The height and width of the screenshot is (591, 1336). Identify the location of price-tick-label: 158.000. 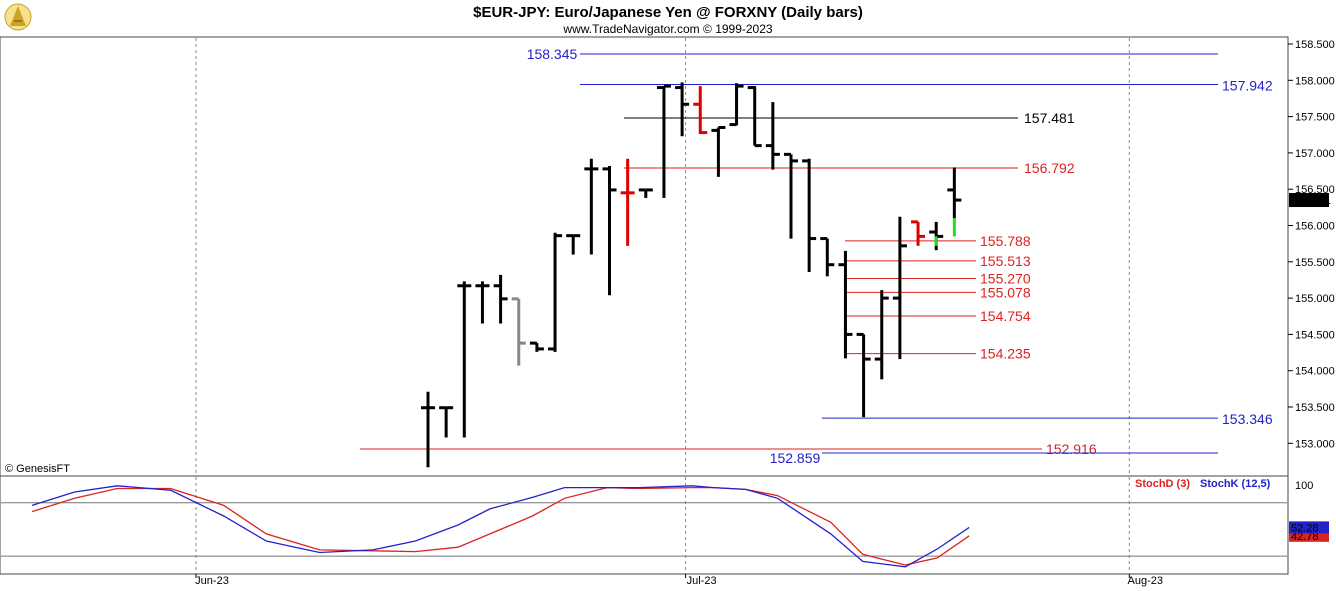
(1315, 81).